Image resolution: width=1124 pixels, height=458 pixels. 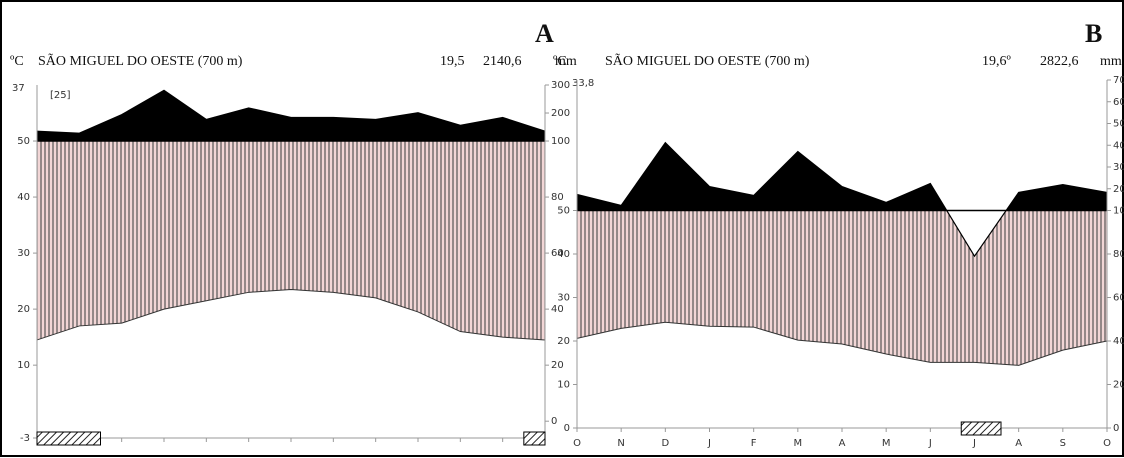 What do you see at coordinates (665, 443) in the screenshot?
I see `x-tick-label: D` at bounding box center [665, 443].